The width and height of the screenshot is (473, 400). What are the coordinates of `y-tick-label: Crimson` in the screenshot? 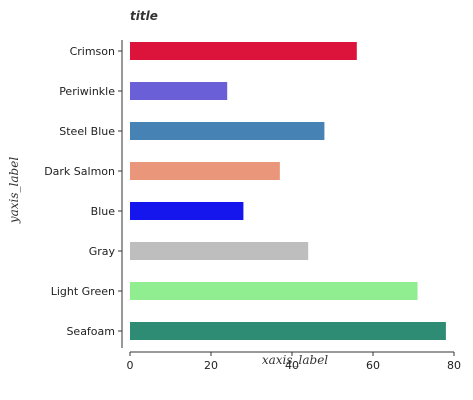 It's located at (92, 51).